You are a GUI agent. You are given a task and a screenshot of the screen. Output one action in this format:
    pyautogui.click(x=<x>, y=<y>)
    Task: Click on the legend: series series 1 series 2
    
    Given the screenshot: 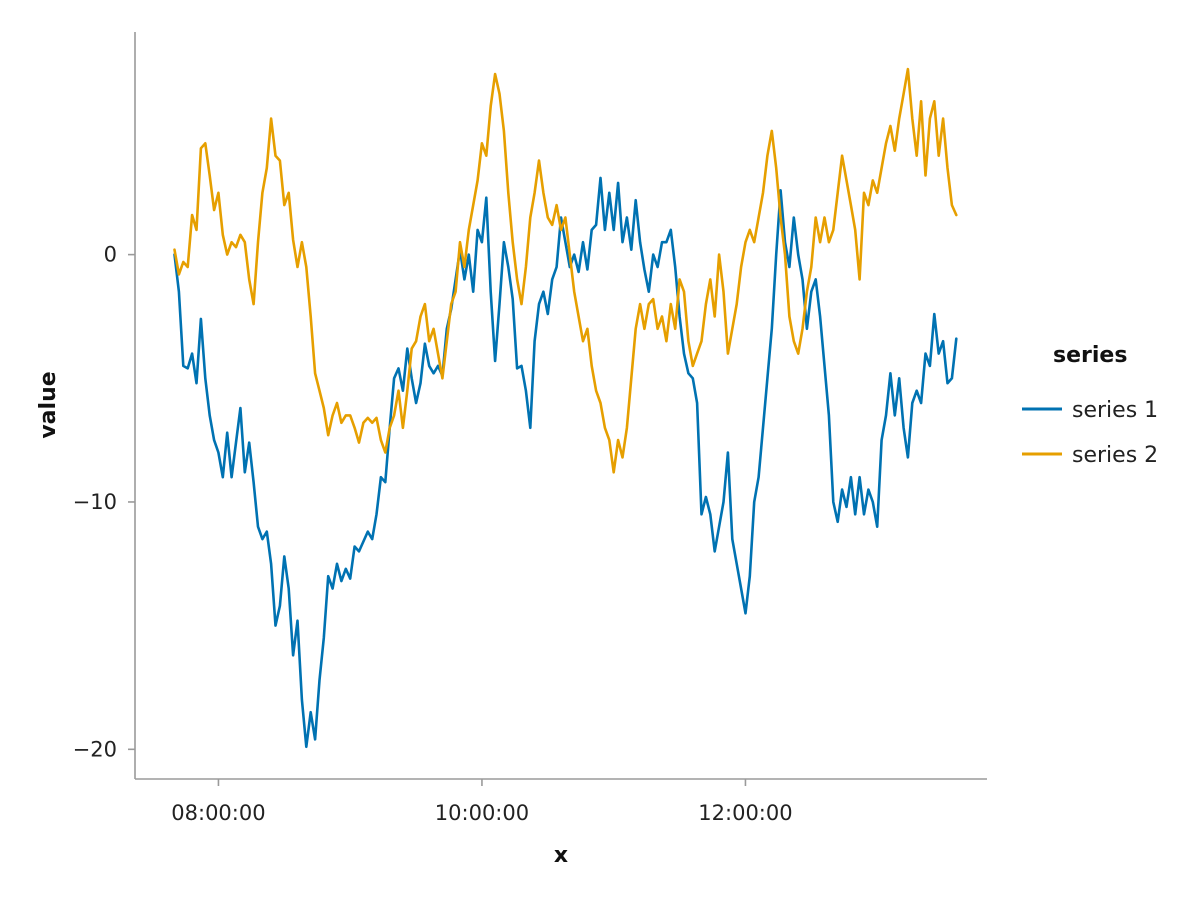 What is the action you would take?
    pyautogui.click(x=1090, y=405)
    